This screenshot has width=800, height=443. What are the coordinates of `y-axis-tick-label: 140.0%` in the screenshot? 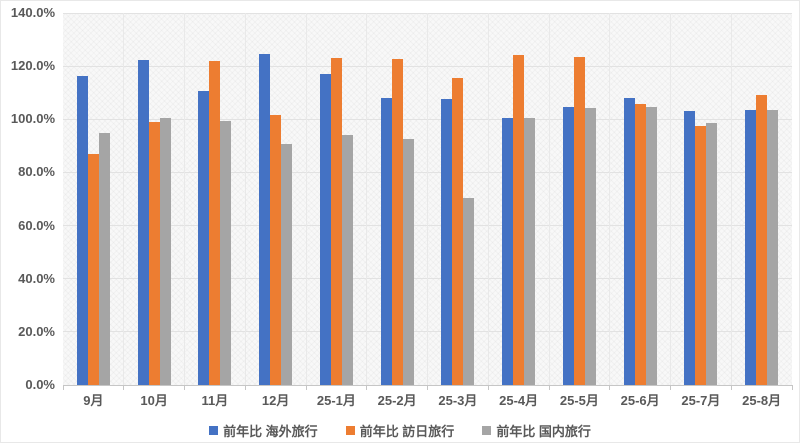 It's located at (32, 12).